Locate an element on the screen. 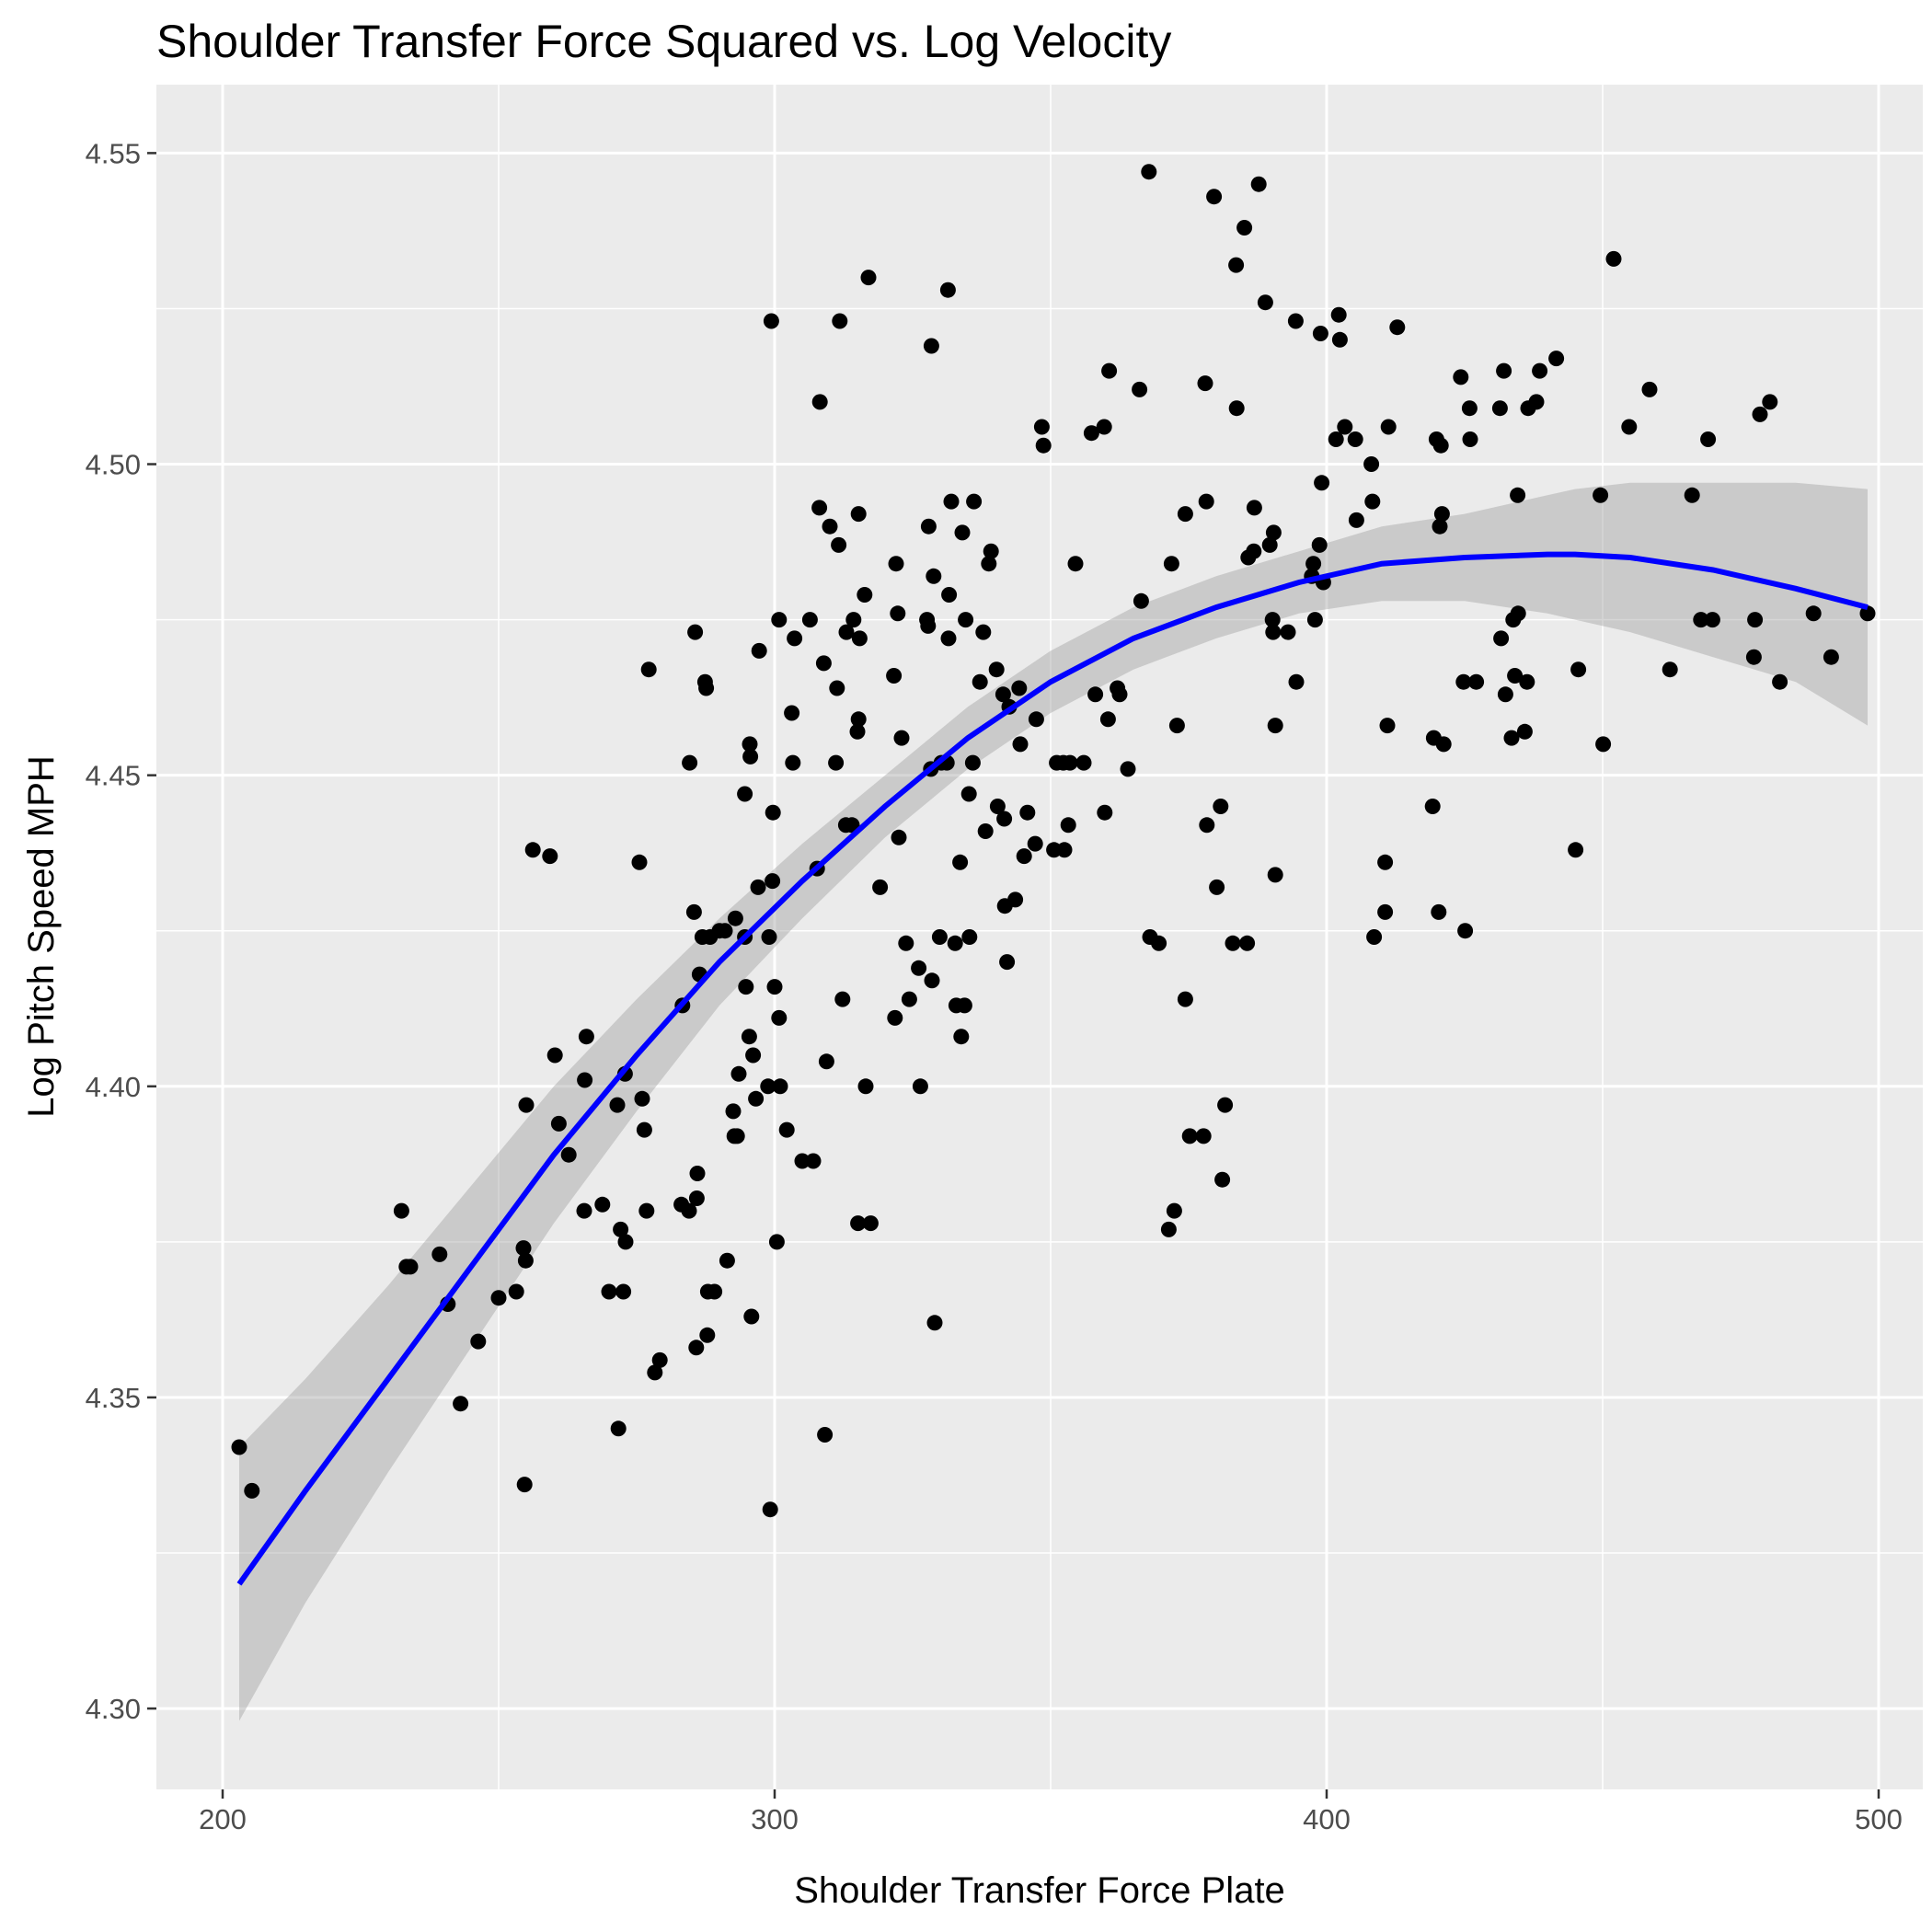 The width and height of the screenshot is (1932, 1932). x-tick-label: 200 is located at coordinates (223, 1819).